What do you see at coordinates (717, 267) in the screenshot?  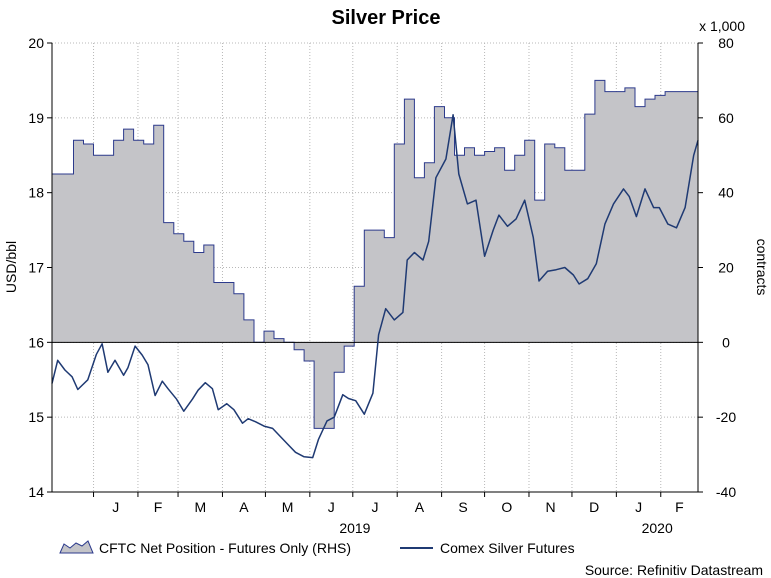 I see `right-axis-ticks: -40 -20 0 20 40 60 80` at bounding box center [717, 267].